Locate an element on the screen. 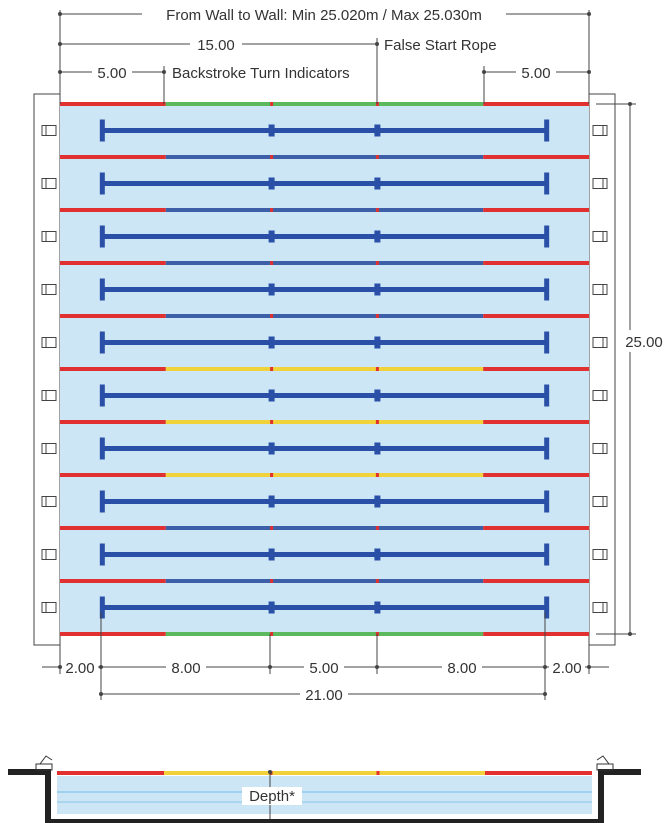 The width and height of the screenshot is (667, 823). lane-line-length-label: 21.00 is located at coordinates (324, 695).